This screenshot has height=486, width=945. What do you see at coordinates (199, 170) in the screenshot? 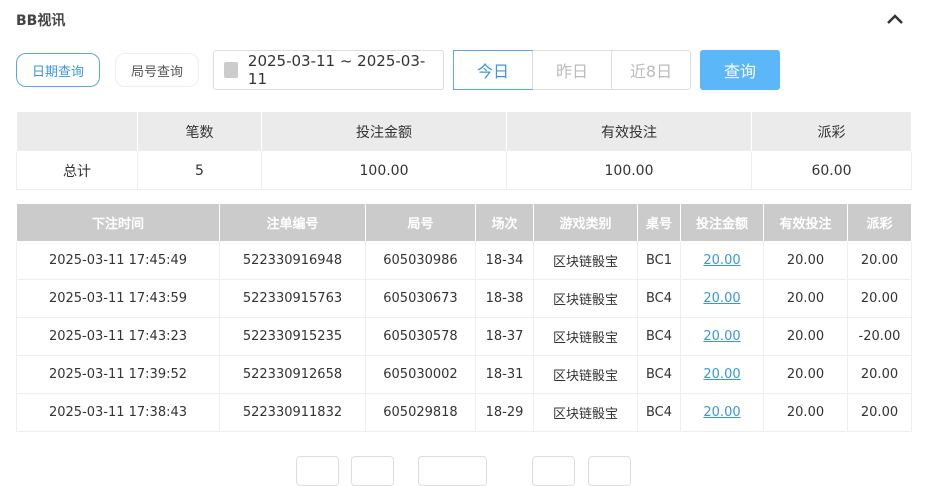
I see `summary-cell: 5` at bounding box center [199, 170].